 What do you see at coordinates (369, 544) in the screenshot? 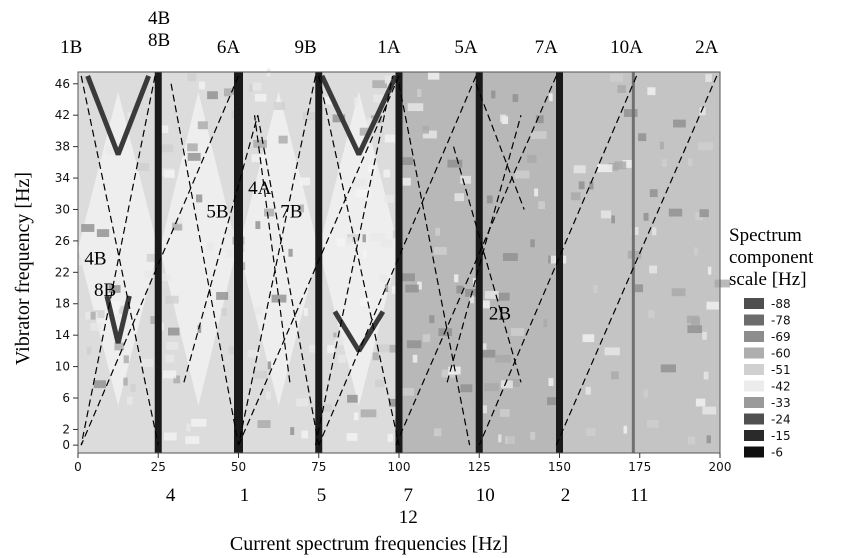
I see `x-axis-label: Current spectrum frequencies [Hz]` at bounding box center [369, 544].